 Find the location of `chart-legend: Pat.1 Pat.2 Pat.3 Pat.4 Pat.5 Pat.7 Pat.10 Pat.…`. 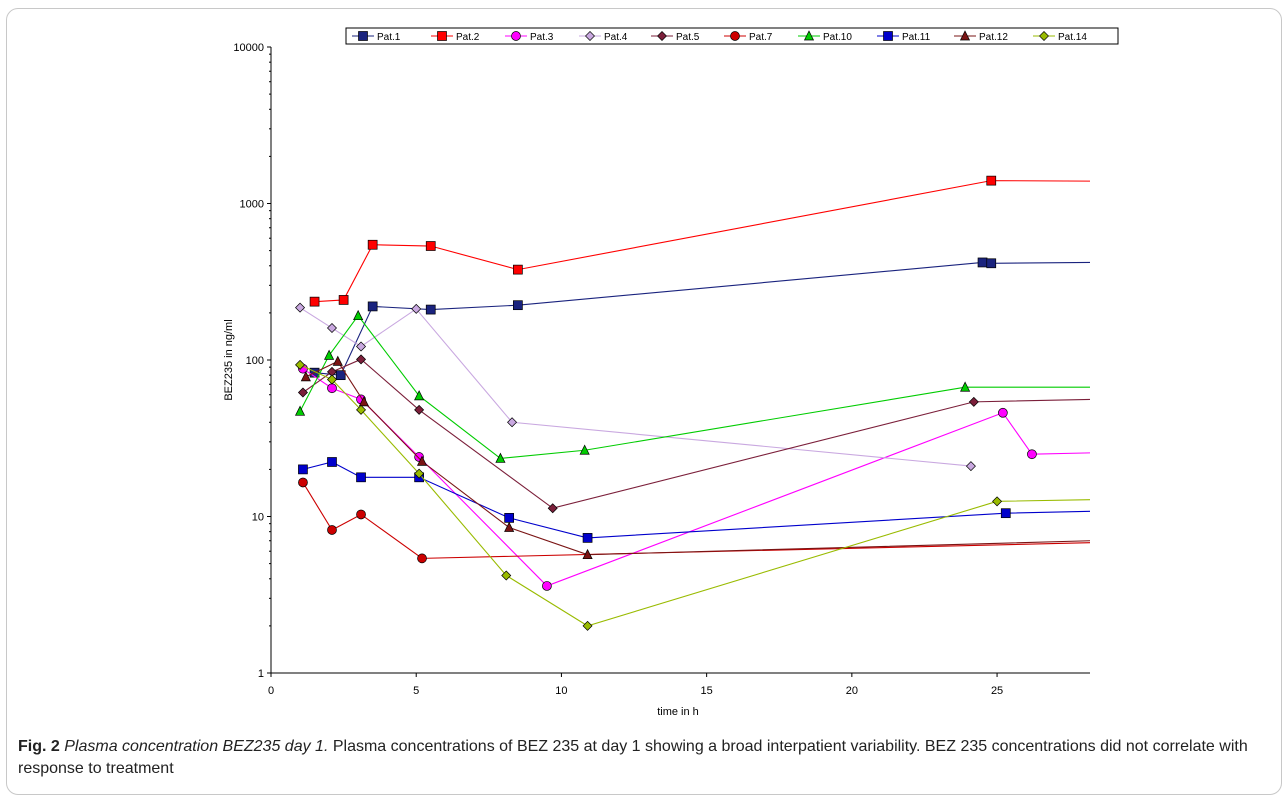

chart-legend: Pat.1 Pat.2 Pat.3 Pat.4 Pat.5 Pat.7 Pat.10 Pat.… is located at coordinates (732, 36).